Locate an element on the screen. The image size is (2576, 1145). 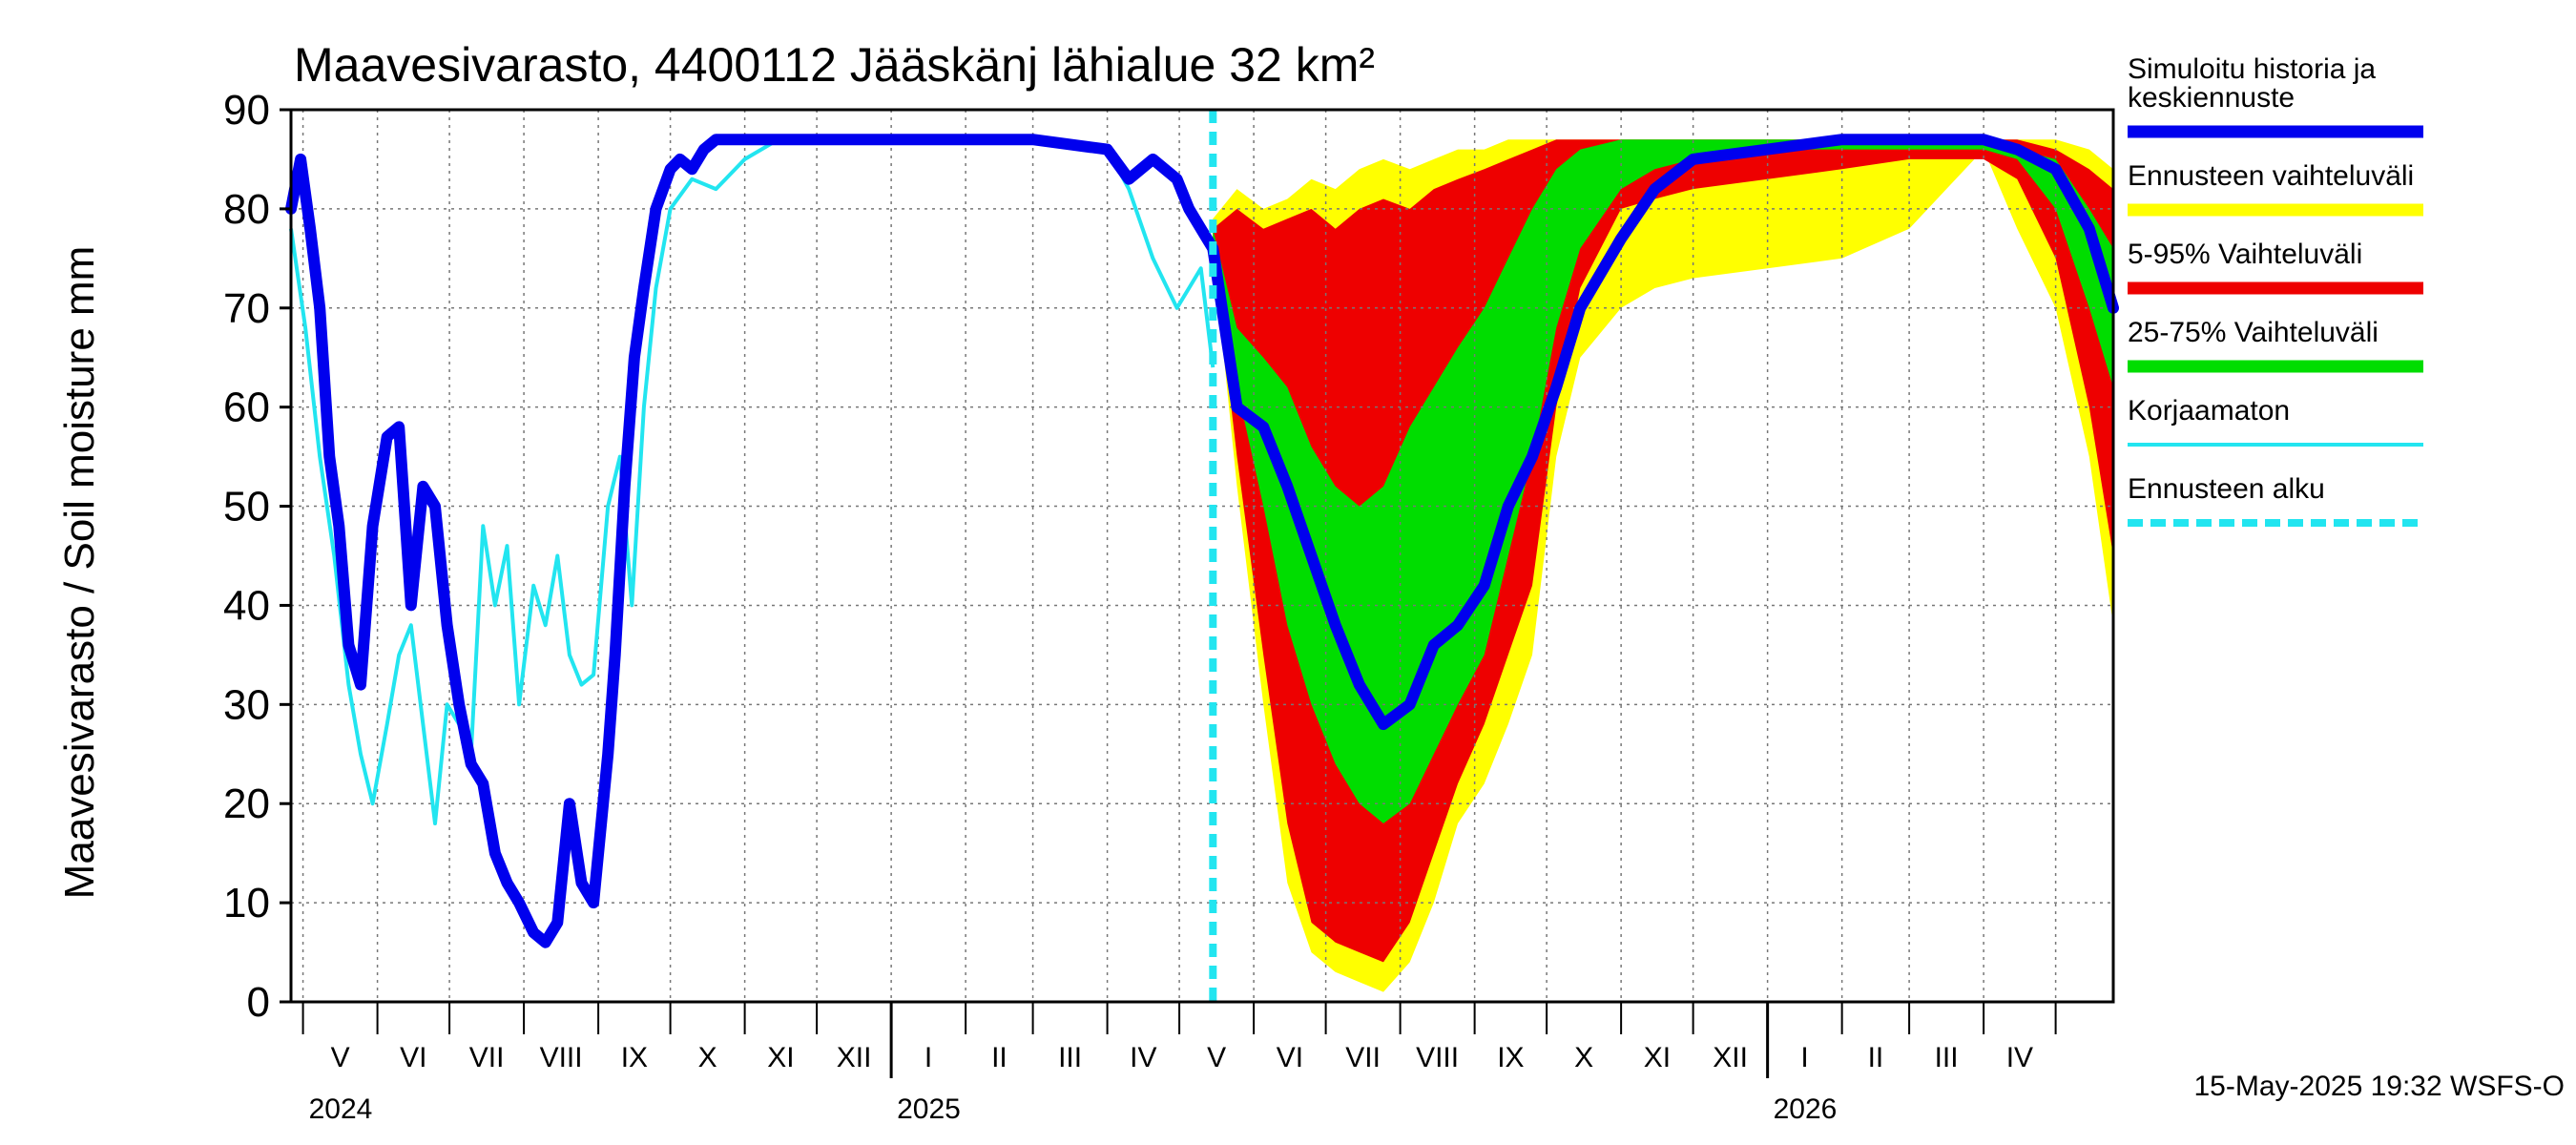
y-axis-ticks: 0 10 20 30 40 50 60 70 80 90 is located at coordinates (257, 557).